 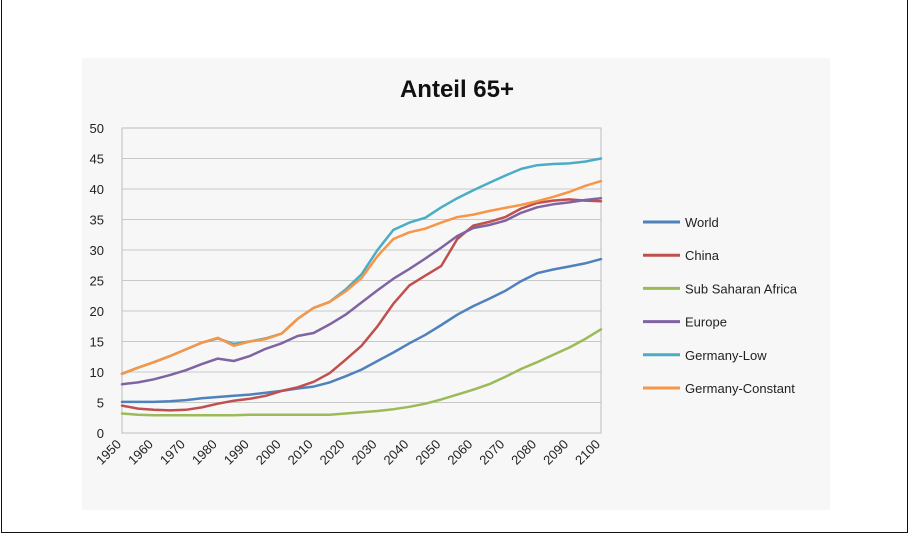 I want to click on y-tick-label: 40, so click(x=97, y=189).